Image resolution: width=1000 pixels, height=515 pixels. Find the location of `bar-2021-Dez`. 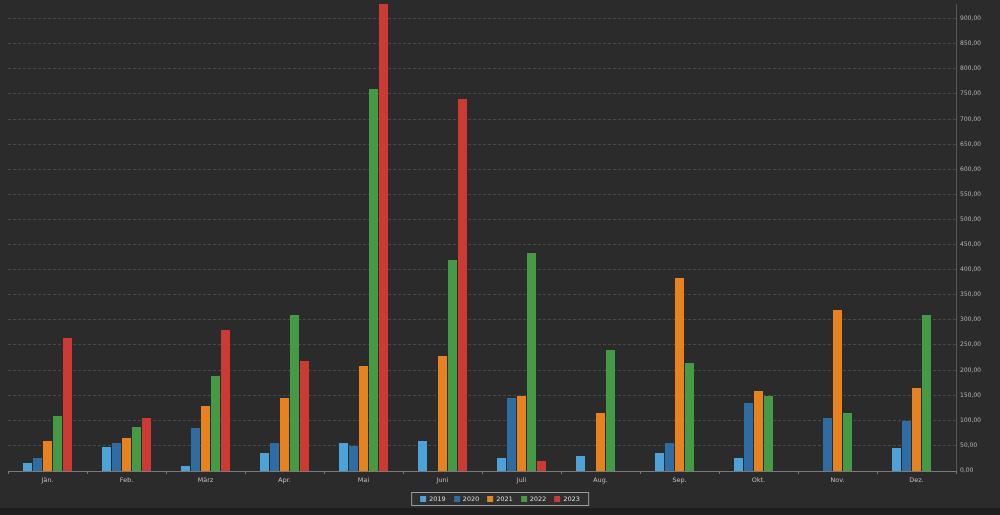

bar-2021-Dez is located at coordinates (916, 429).